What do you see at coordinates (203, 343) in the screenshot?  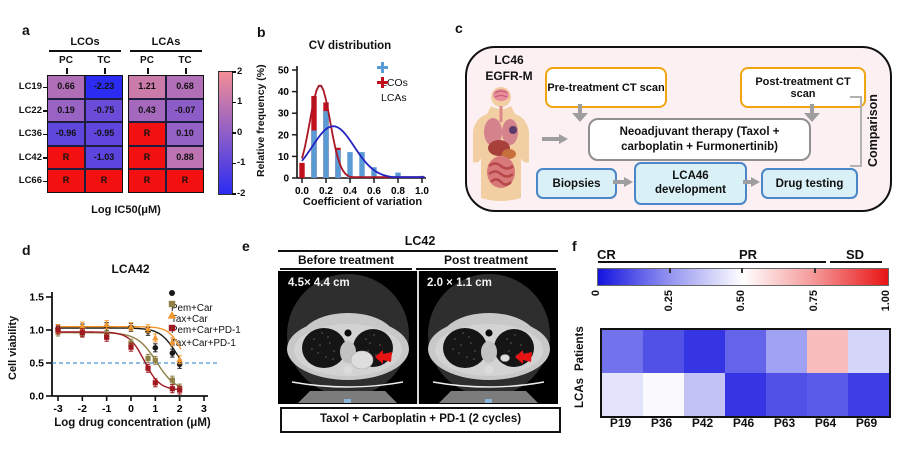 I see `legend-label: Tax+Car+PD-1` at bounding box center [203, 343].